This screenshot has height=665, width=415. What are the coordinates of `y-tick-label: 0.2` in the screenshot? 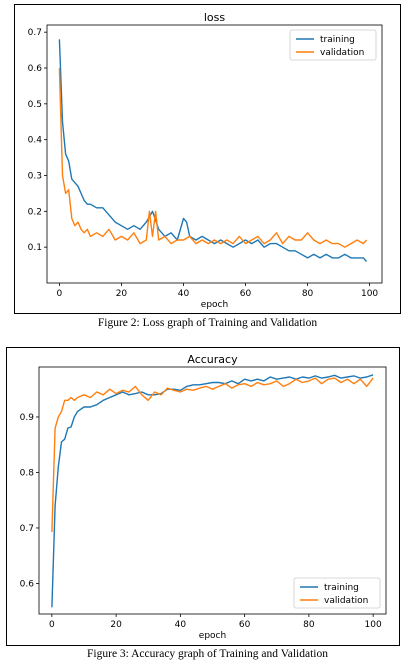 It's located at (35, 212).